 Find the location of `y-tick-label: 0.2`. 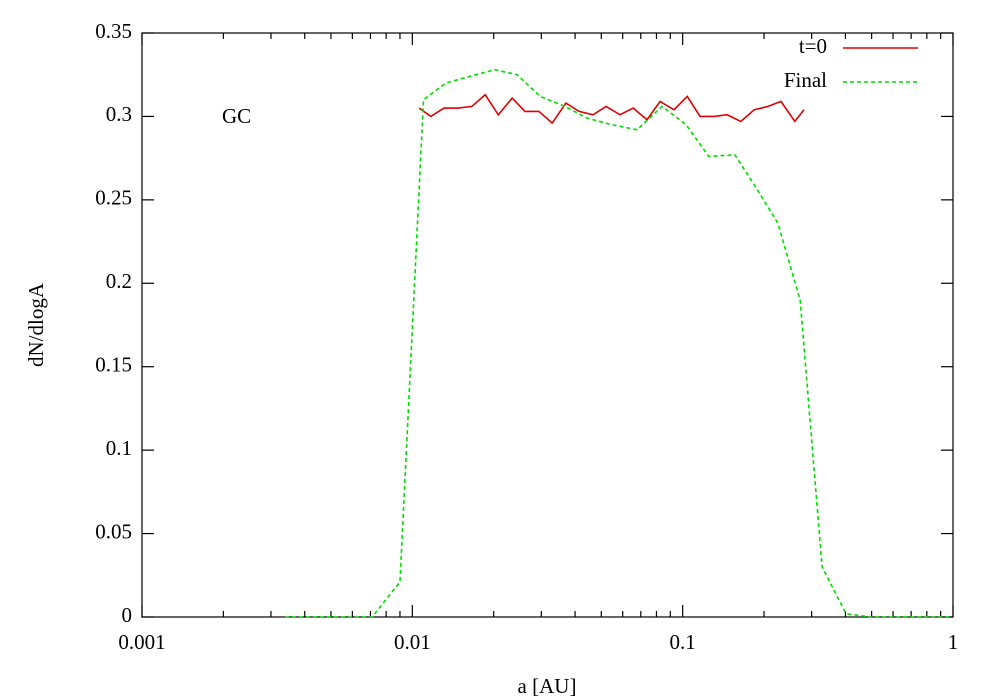

y-tick-label: 0.2 is located at coordinates (119, 281).